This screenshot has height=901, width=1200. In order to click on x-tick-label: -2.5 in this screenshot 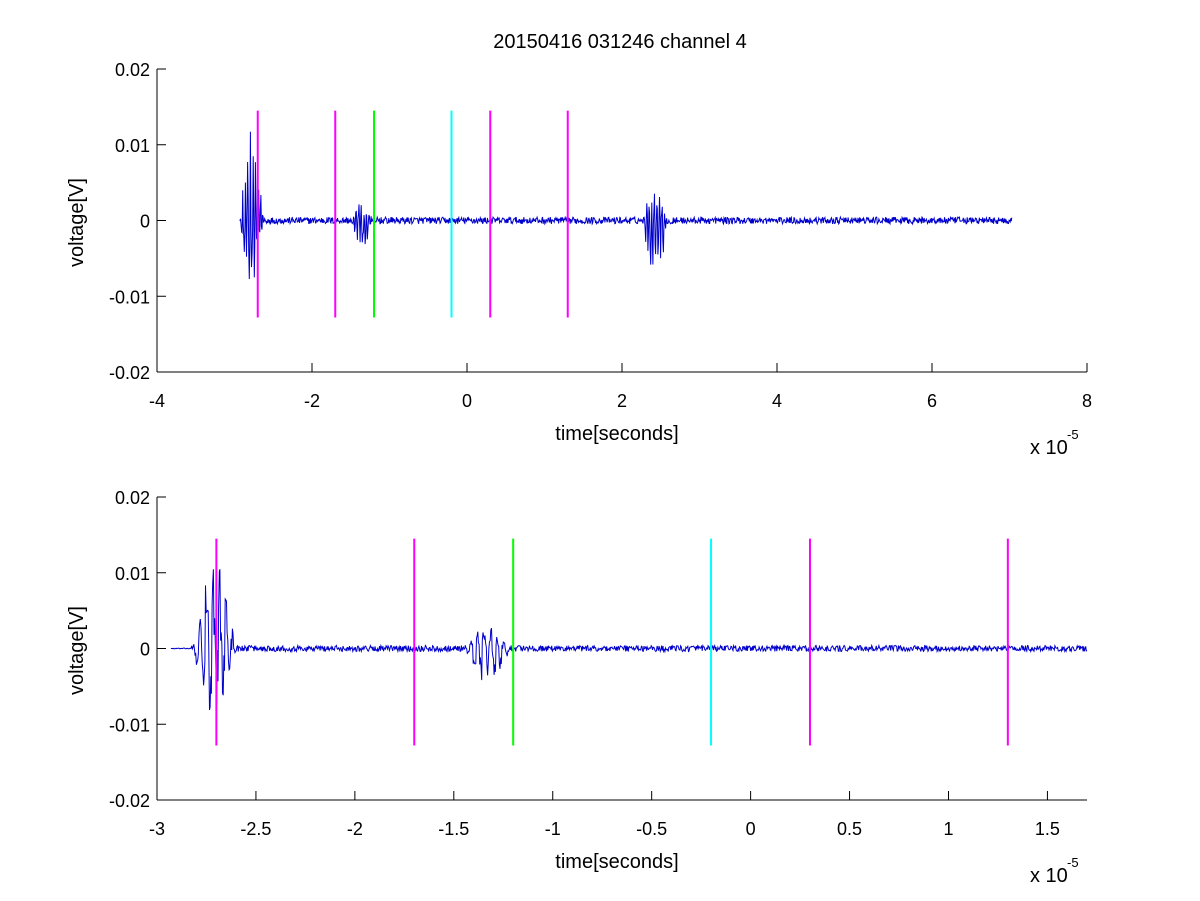, I will do `click(255, 829)`.